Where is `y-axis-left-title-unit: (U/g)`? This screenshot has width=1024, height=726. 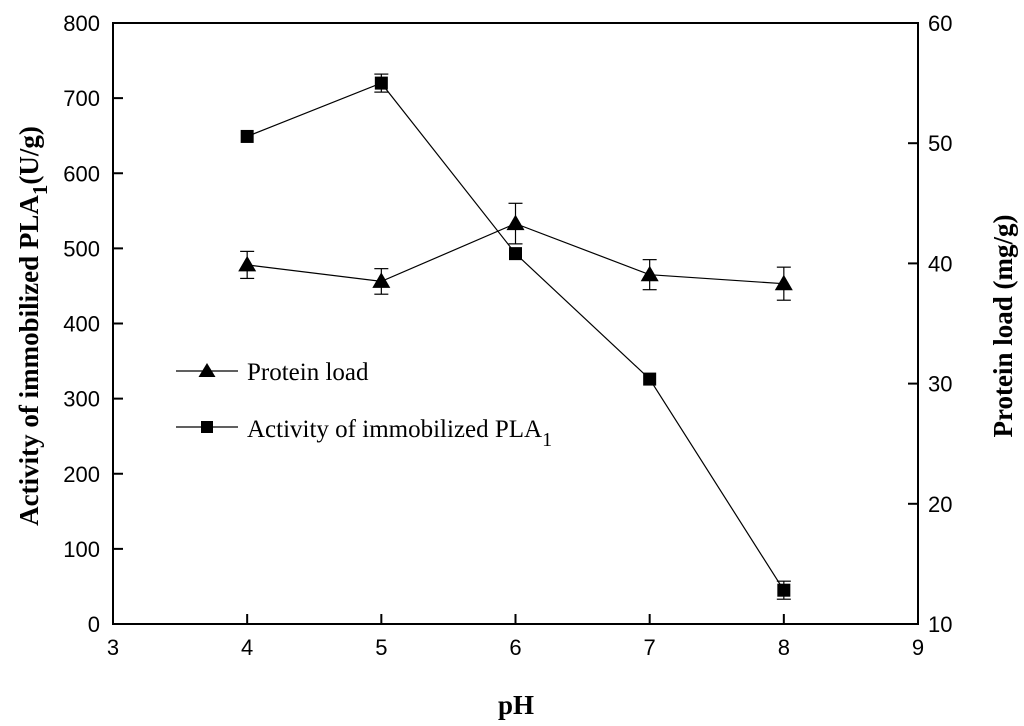
y-axis-left-title-unit: (U/g) is located at coordinates (29, 155).